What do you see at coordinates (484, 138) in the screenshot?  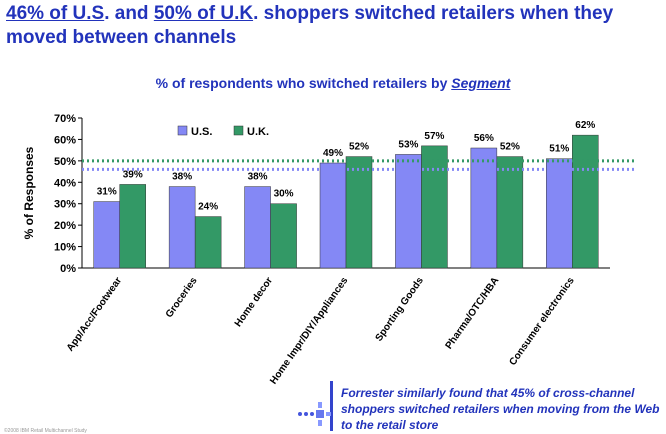 I see `data-label: 56%` at bounding box center [484, 138].